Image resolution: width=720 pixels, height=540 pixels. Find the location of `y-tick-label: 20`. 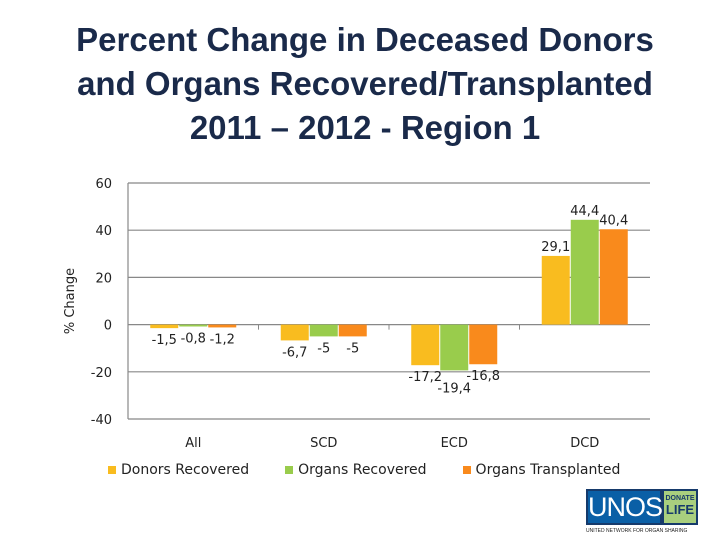

y-tick-label: 20 is located at coordinates (103, 278).